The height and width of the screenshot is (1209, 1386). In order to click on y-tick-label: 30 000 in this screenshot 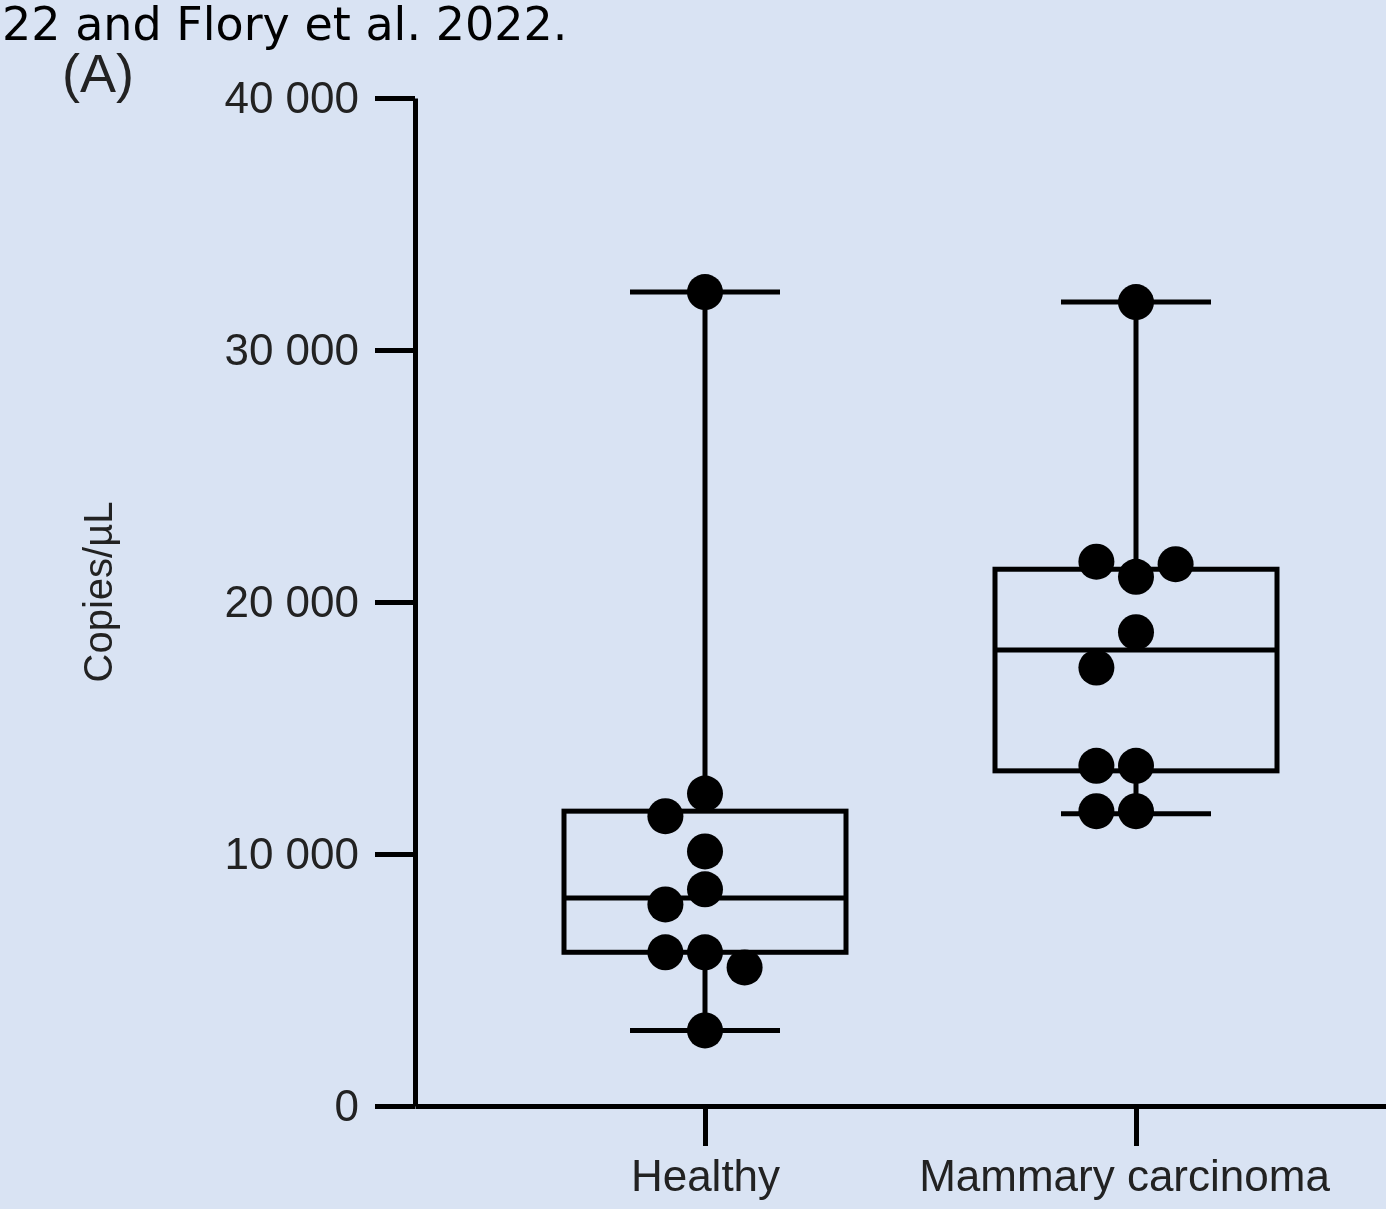, I will do `click(291, 349)`.